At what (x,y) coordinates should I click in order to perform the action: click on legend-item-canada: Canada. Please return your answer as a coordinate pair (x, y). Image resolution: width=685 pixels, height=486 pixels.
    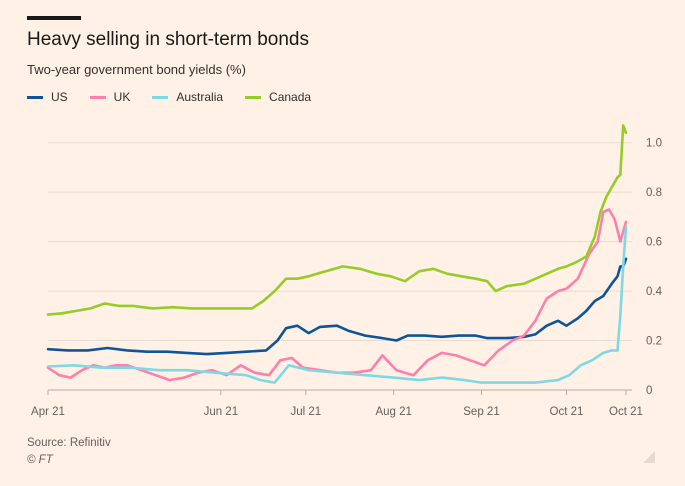
    Looking at the image, I should click on (278, 97).